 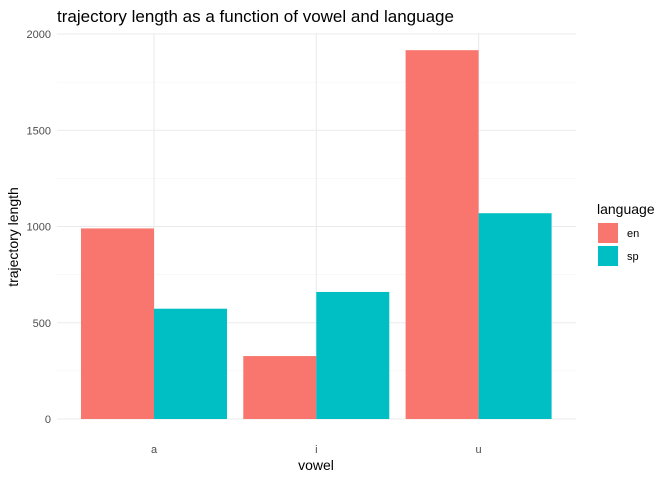 What do you see at coordinates (39, 35) in the screenshot?
I see `y-tick-label: 2000` at bounding box center [39, 35].